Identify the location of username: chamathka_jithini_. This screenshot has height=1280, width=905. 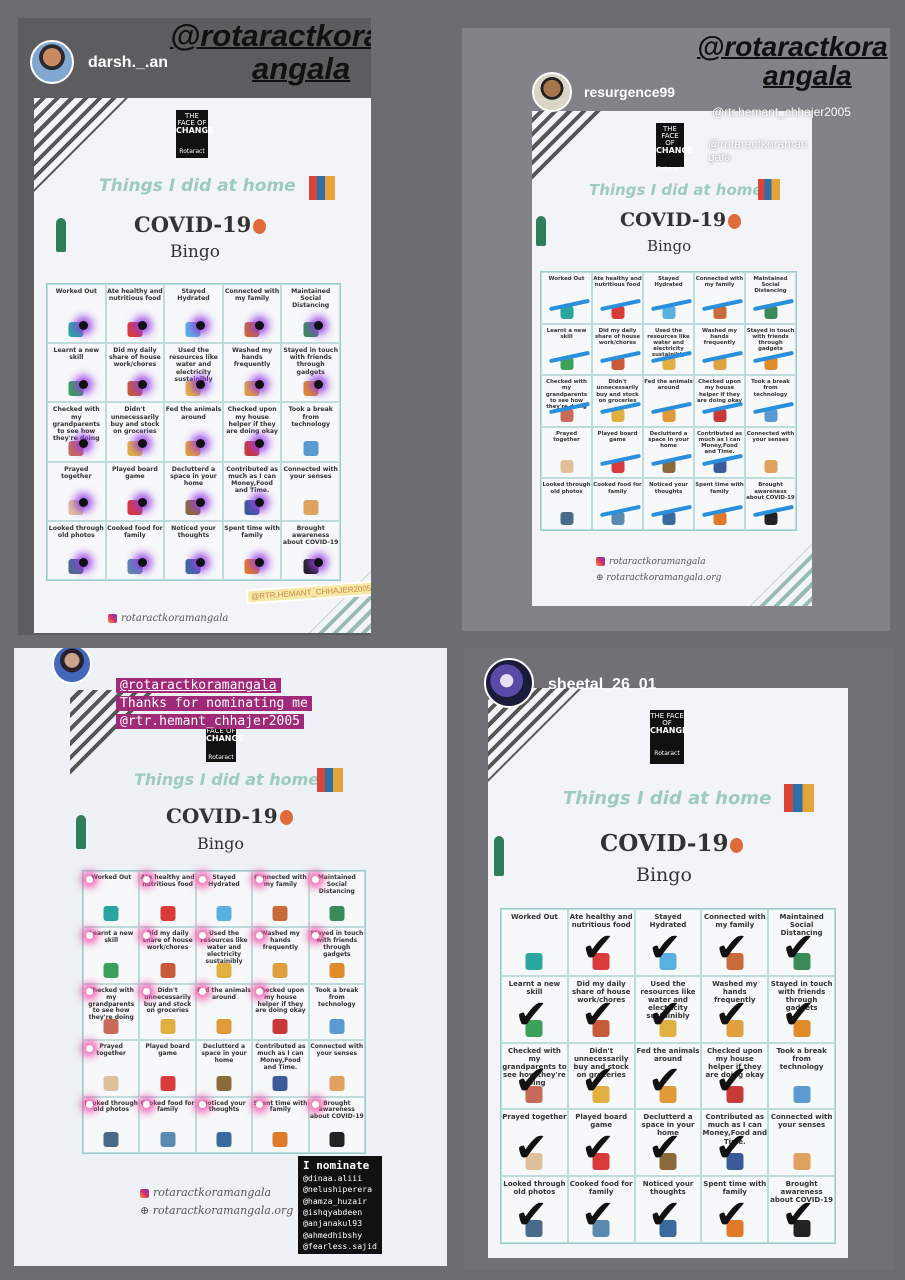
(166, 662).